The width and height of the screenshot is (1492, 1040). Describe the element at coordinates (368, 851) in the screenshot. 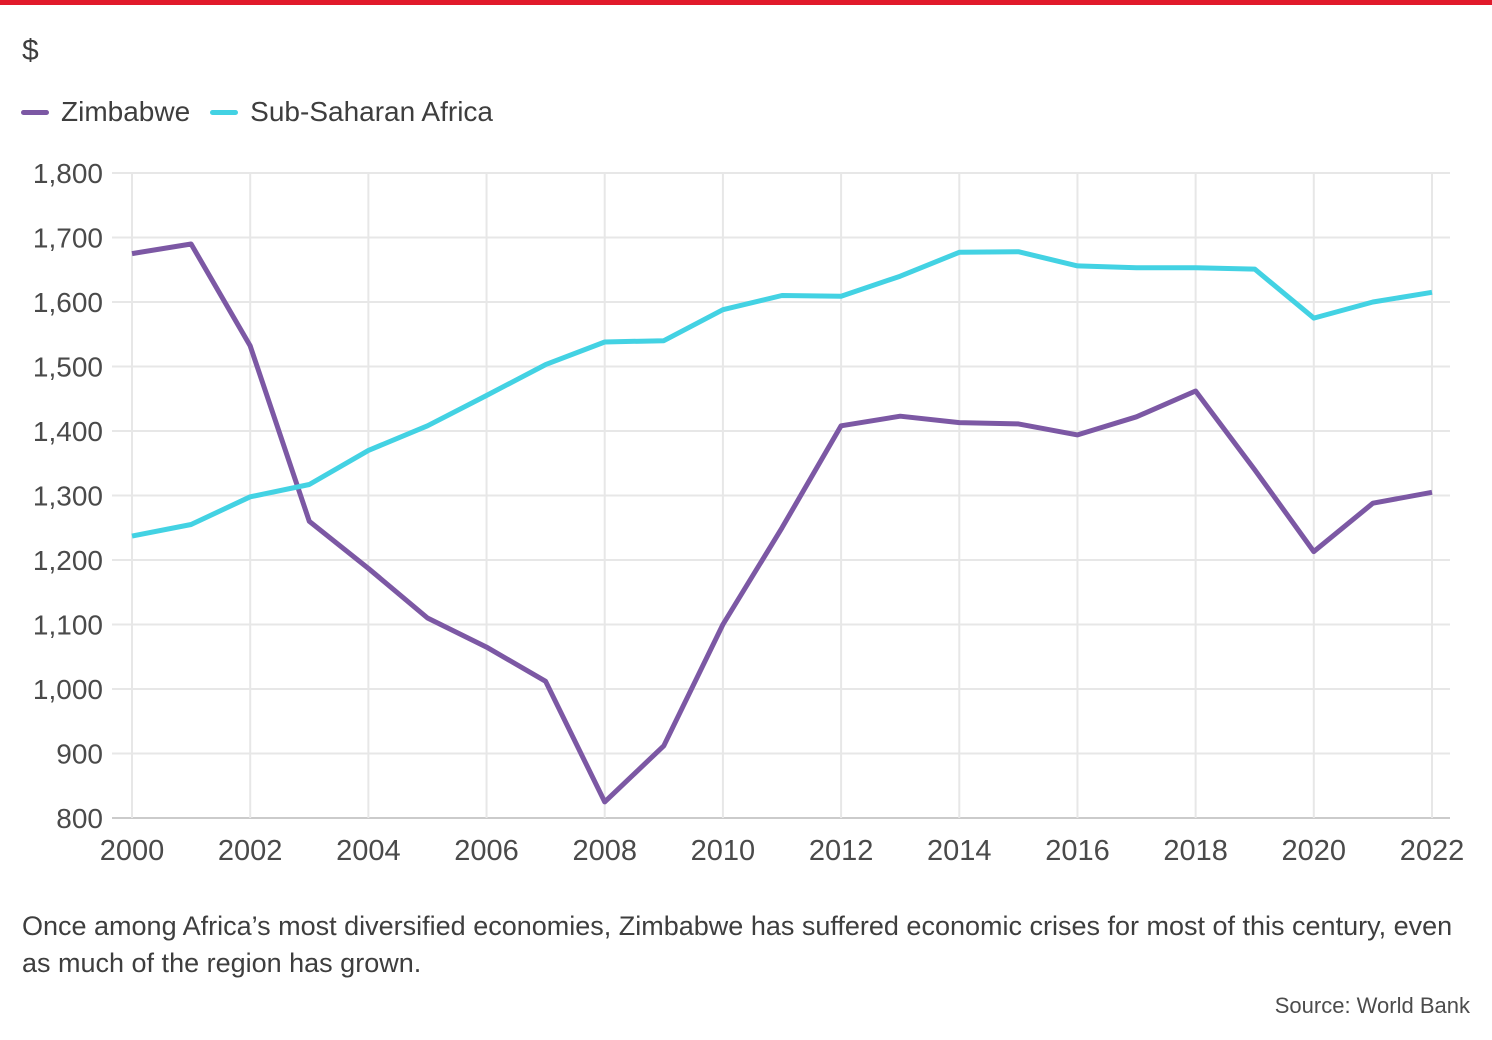

I see `x-tick-label: 2004` at that location.